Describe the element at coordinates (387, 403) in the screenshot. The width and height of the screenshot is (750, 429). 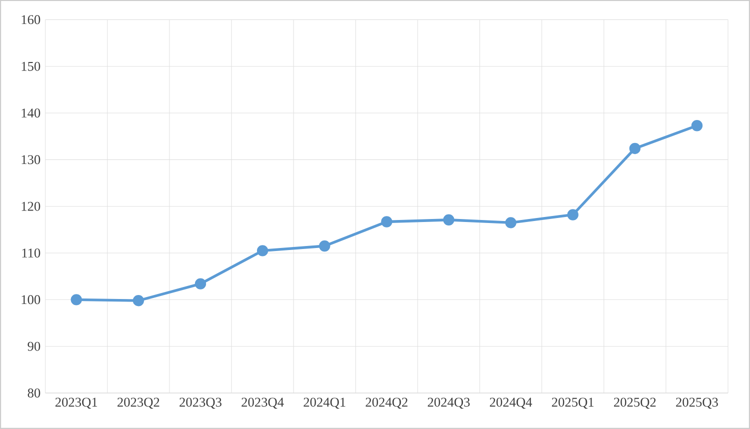
I see `x-tick-label: 2024Q2` at that location.